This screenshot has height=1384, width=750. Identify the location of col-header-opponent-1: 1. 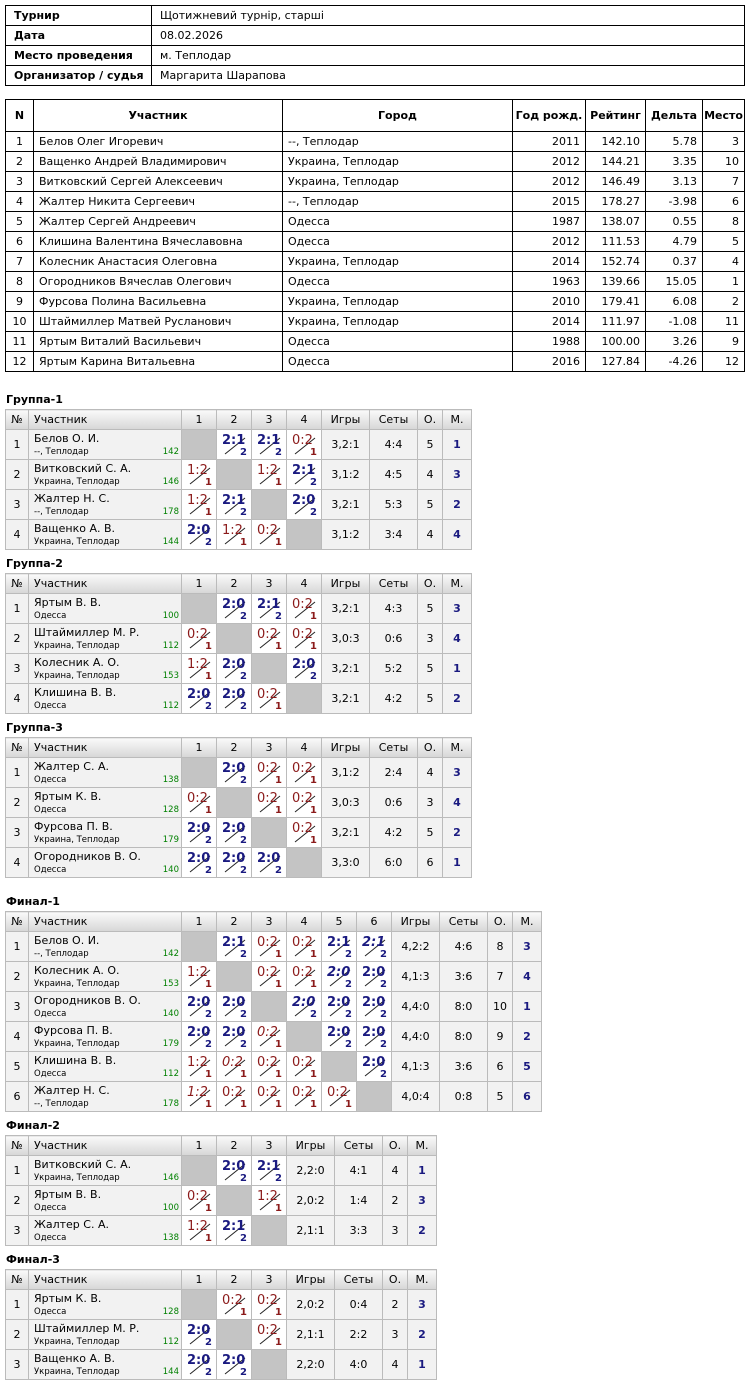
(199, 1279).